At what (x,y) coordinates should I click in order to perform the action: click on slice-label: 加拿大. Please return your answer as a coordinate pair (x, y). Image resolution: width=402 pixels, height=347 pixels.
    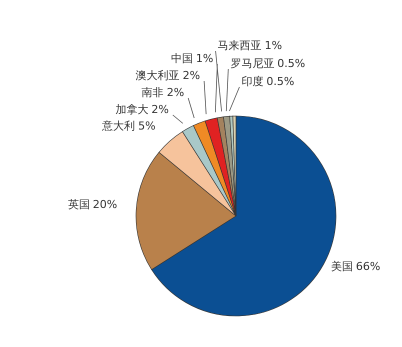
    Looking at the image, I should click on (131, 109).